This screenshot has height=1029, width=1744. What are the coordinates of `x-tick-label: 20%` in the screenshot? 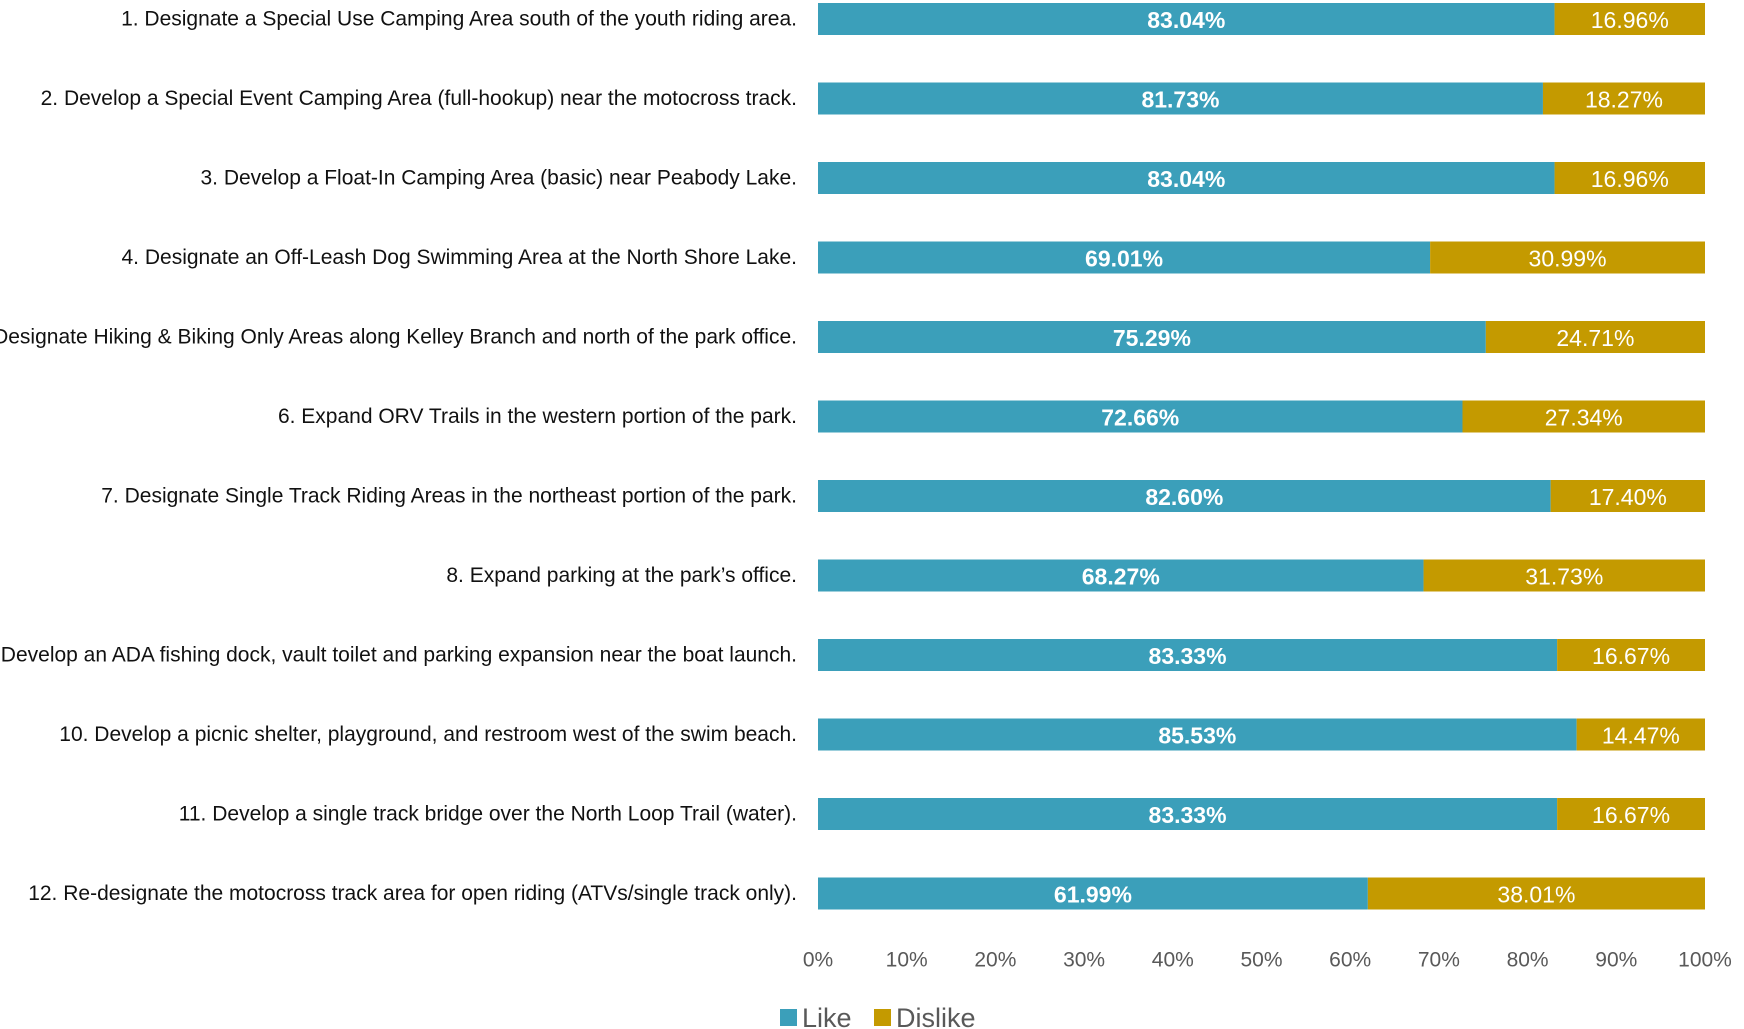 It's located at (995, 960).